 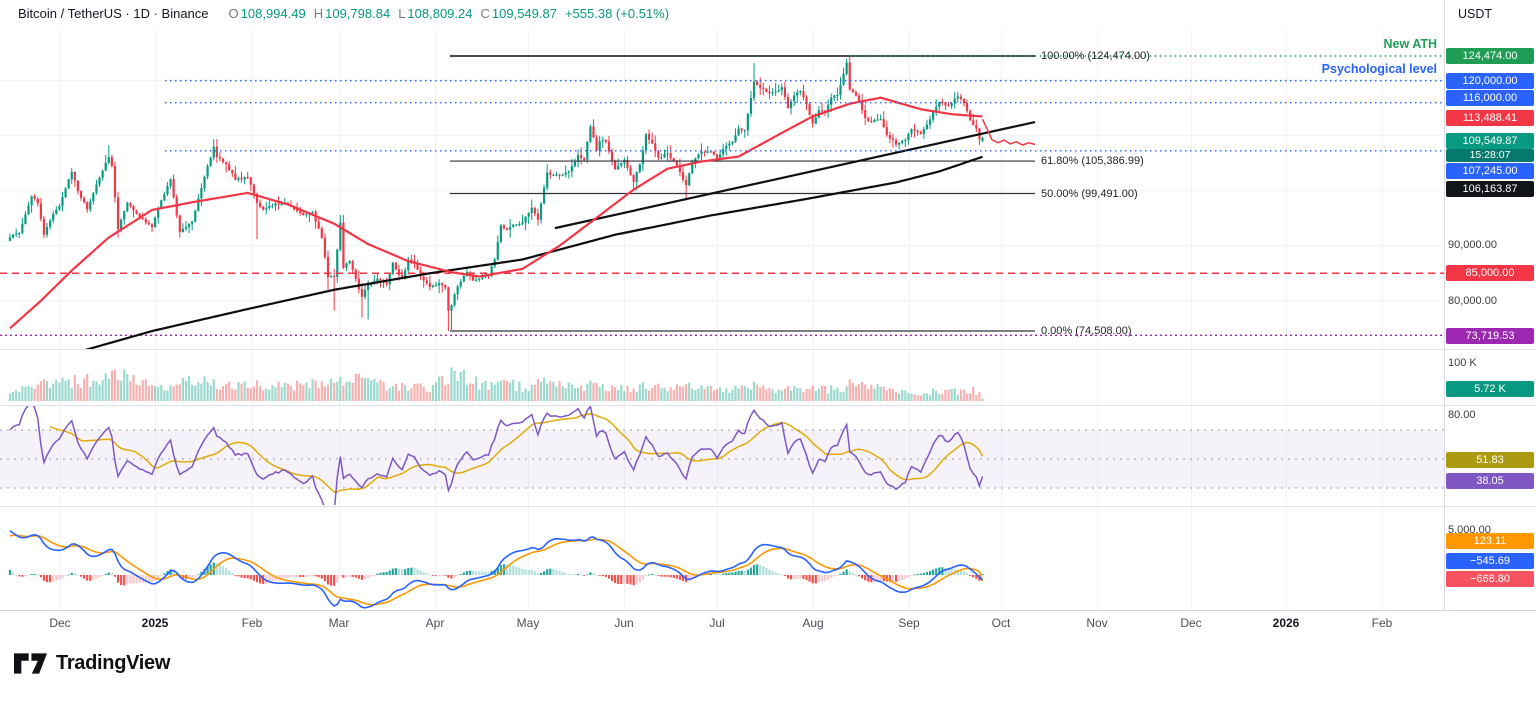 I want to click on ohlc-label-H: H, so click(x=318, y=13).